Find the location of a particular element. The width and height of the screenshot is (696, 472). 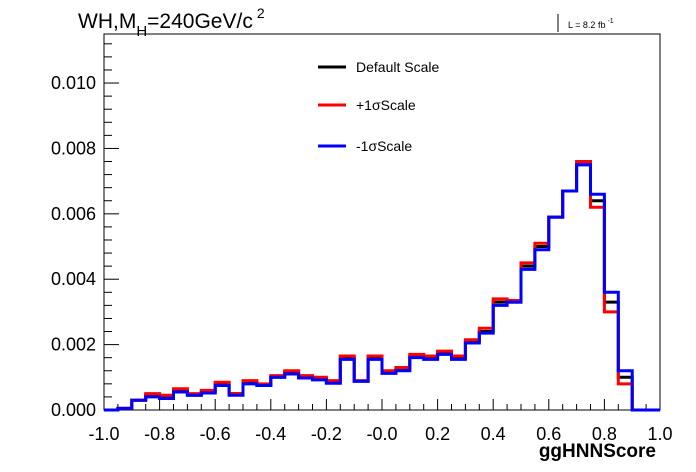

chart-title-main: WH,M is located at coordinates (107, 21).